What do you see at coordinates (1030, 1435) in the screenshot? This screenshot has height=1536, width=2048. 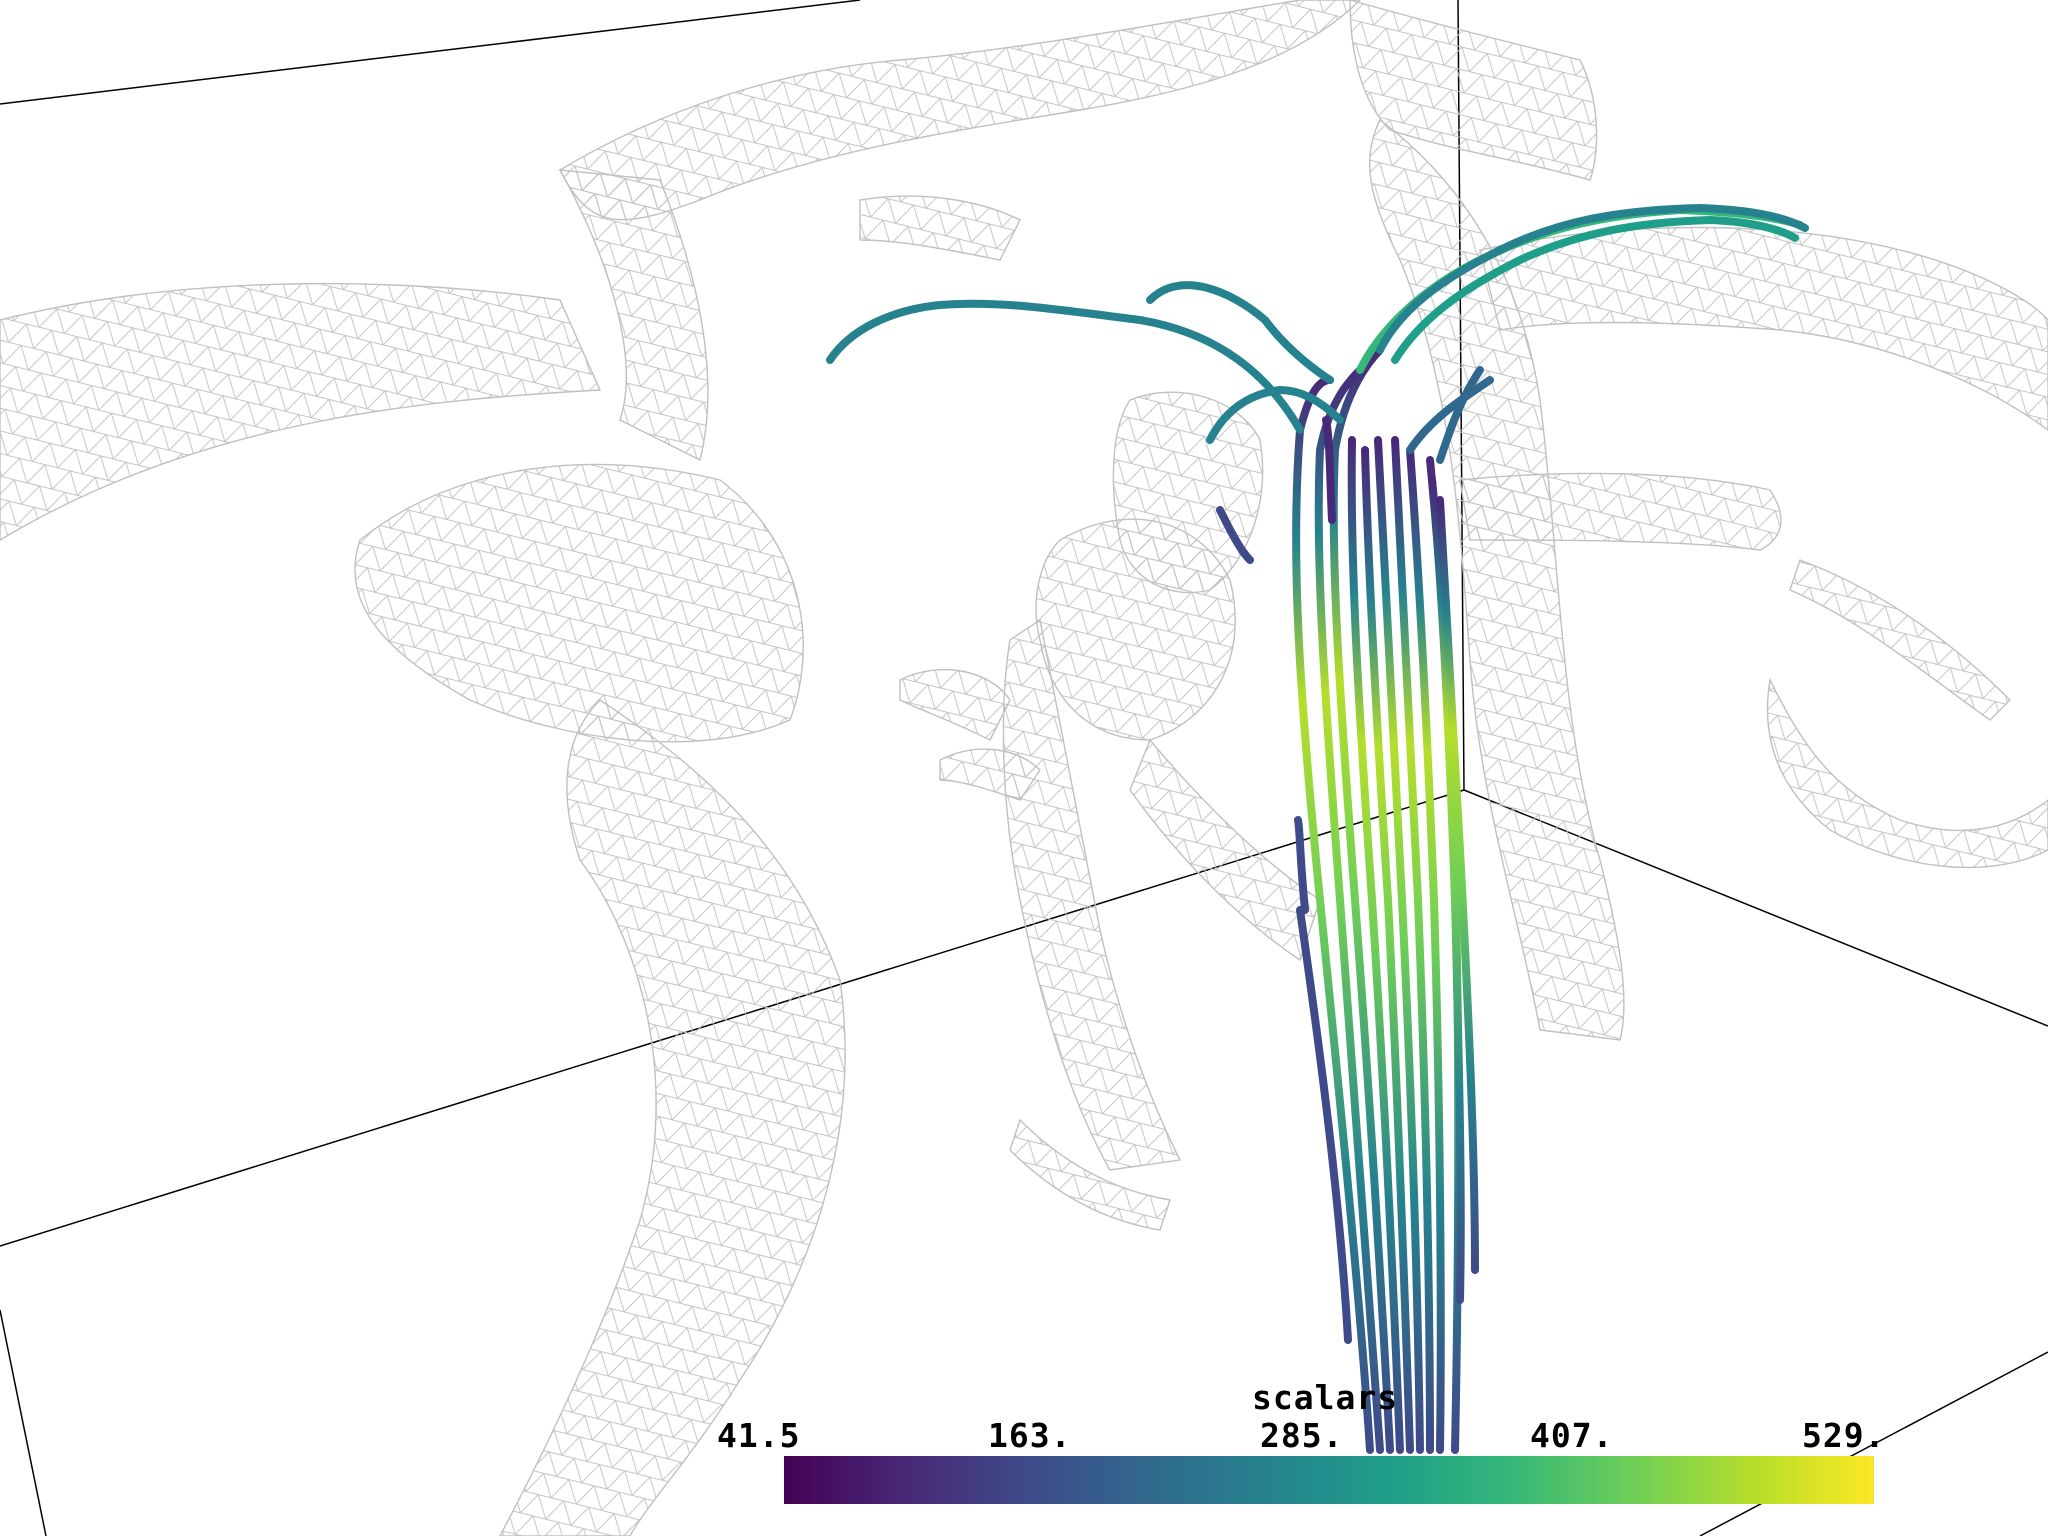 I see `colorbar-tick-label: 163.` at bounding box center [1030, 1435].